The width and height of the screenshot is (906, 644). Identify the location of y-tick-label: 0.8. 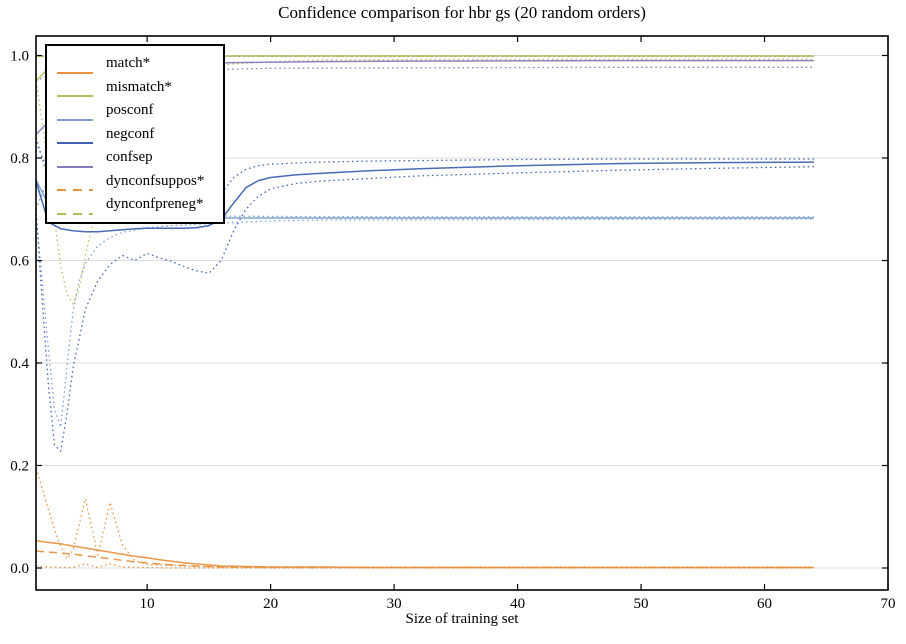
(19, 159).